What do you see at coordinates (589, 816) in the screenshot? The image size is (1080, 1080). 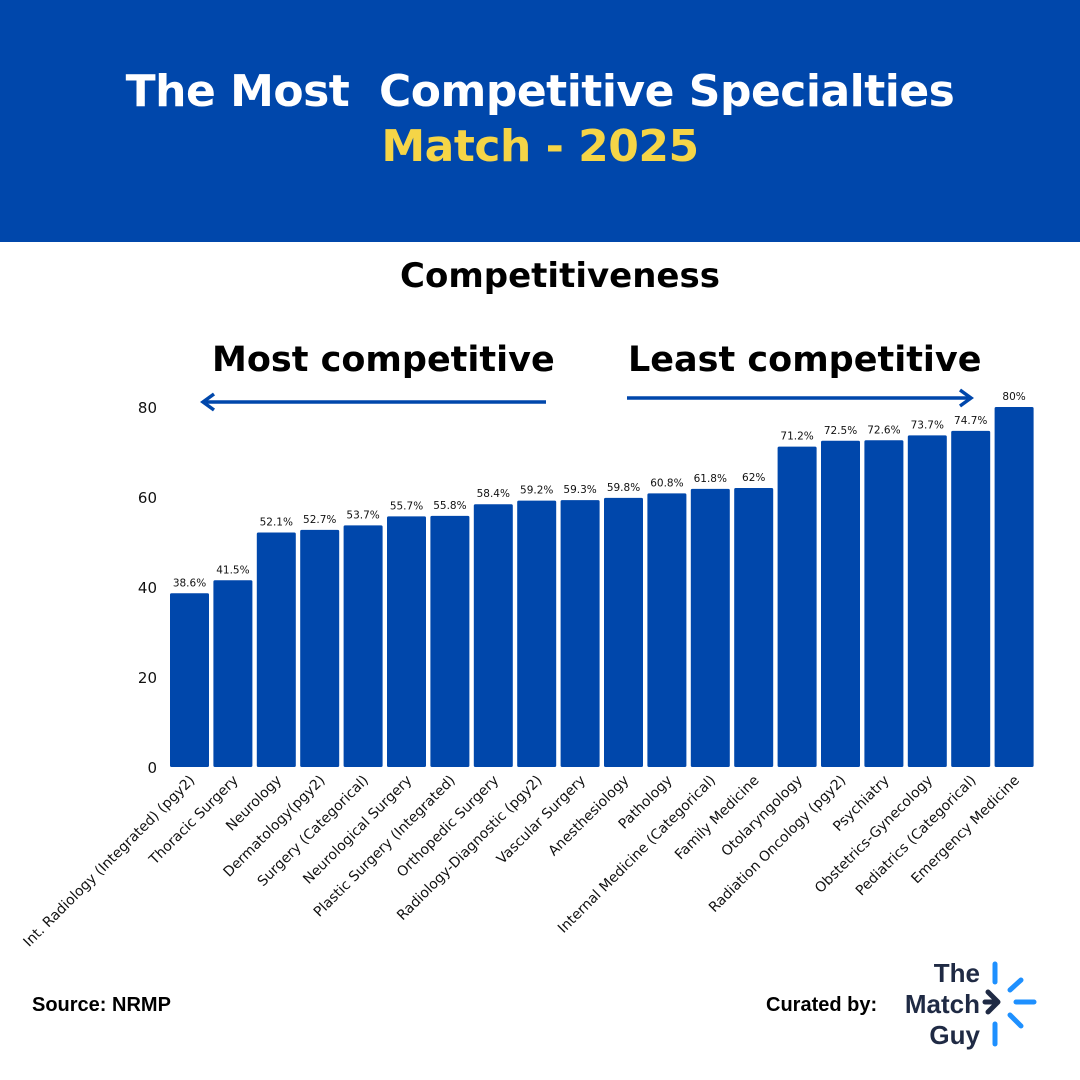 I see `category-label: Anesthesiology` at bounding box center [589, 816].